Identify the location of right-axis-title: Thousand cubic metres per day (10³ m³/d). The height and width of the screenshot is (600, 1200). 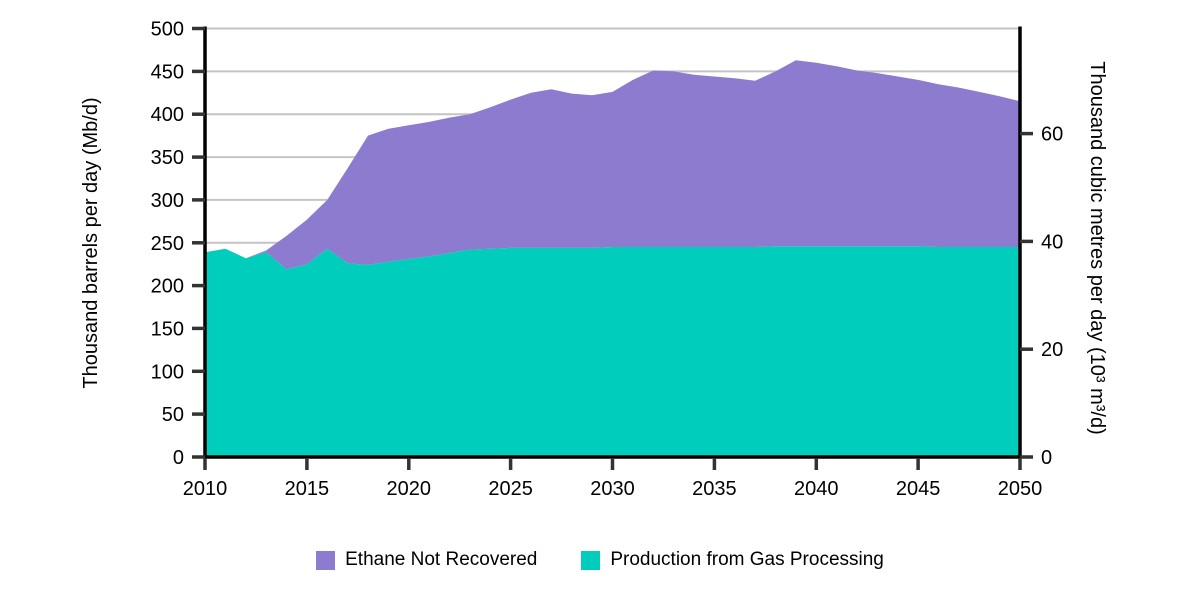
(1097, 248).